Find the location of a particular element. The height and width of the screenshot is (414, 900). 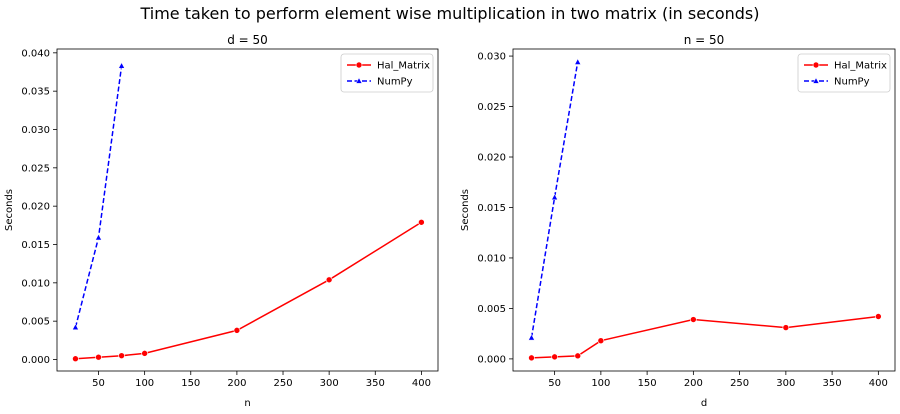

panel-title: d = 50 is located at coordinates (247, 40).